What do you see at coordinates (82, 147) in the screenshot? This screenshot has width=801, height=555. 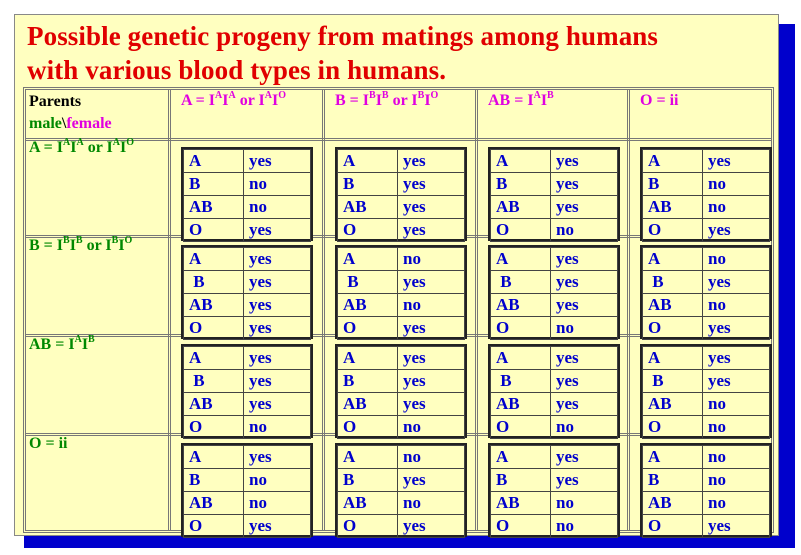 I see `row-header-0: A = IAIA or IAIO` at bounding box center [82, 147].